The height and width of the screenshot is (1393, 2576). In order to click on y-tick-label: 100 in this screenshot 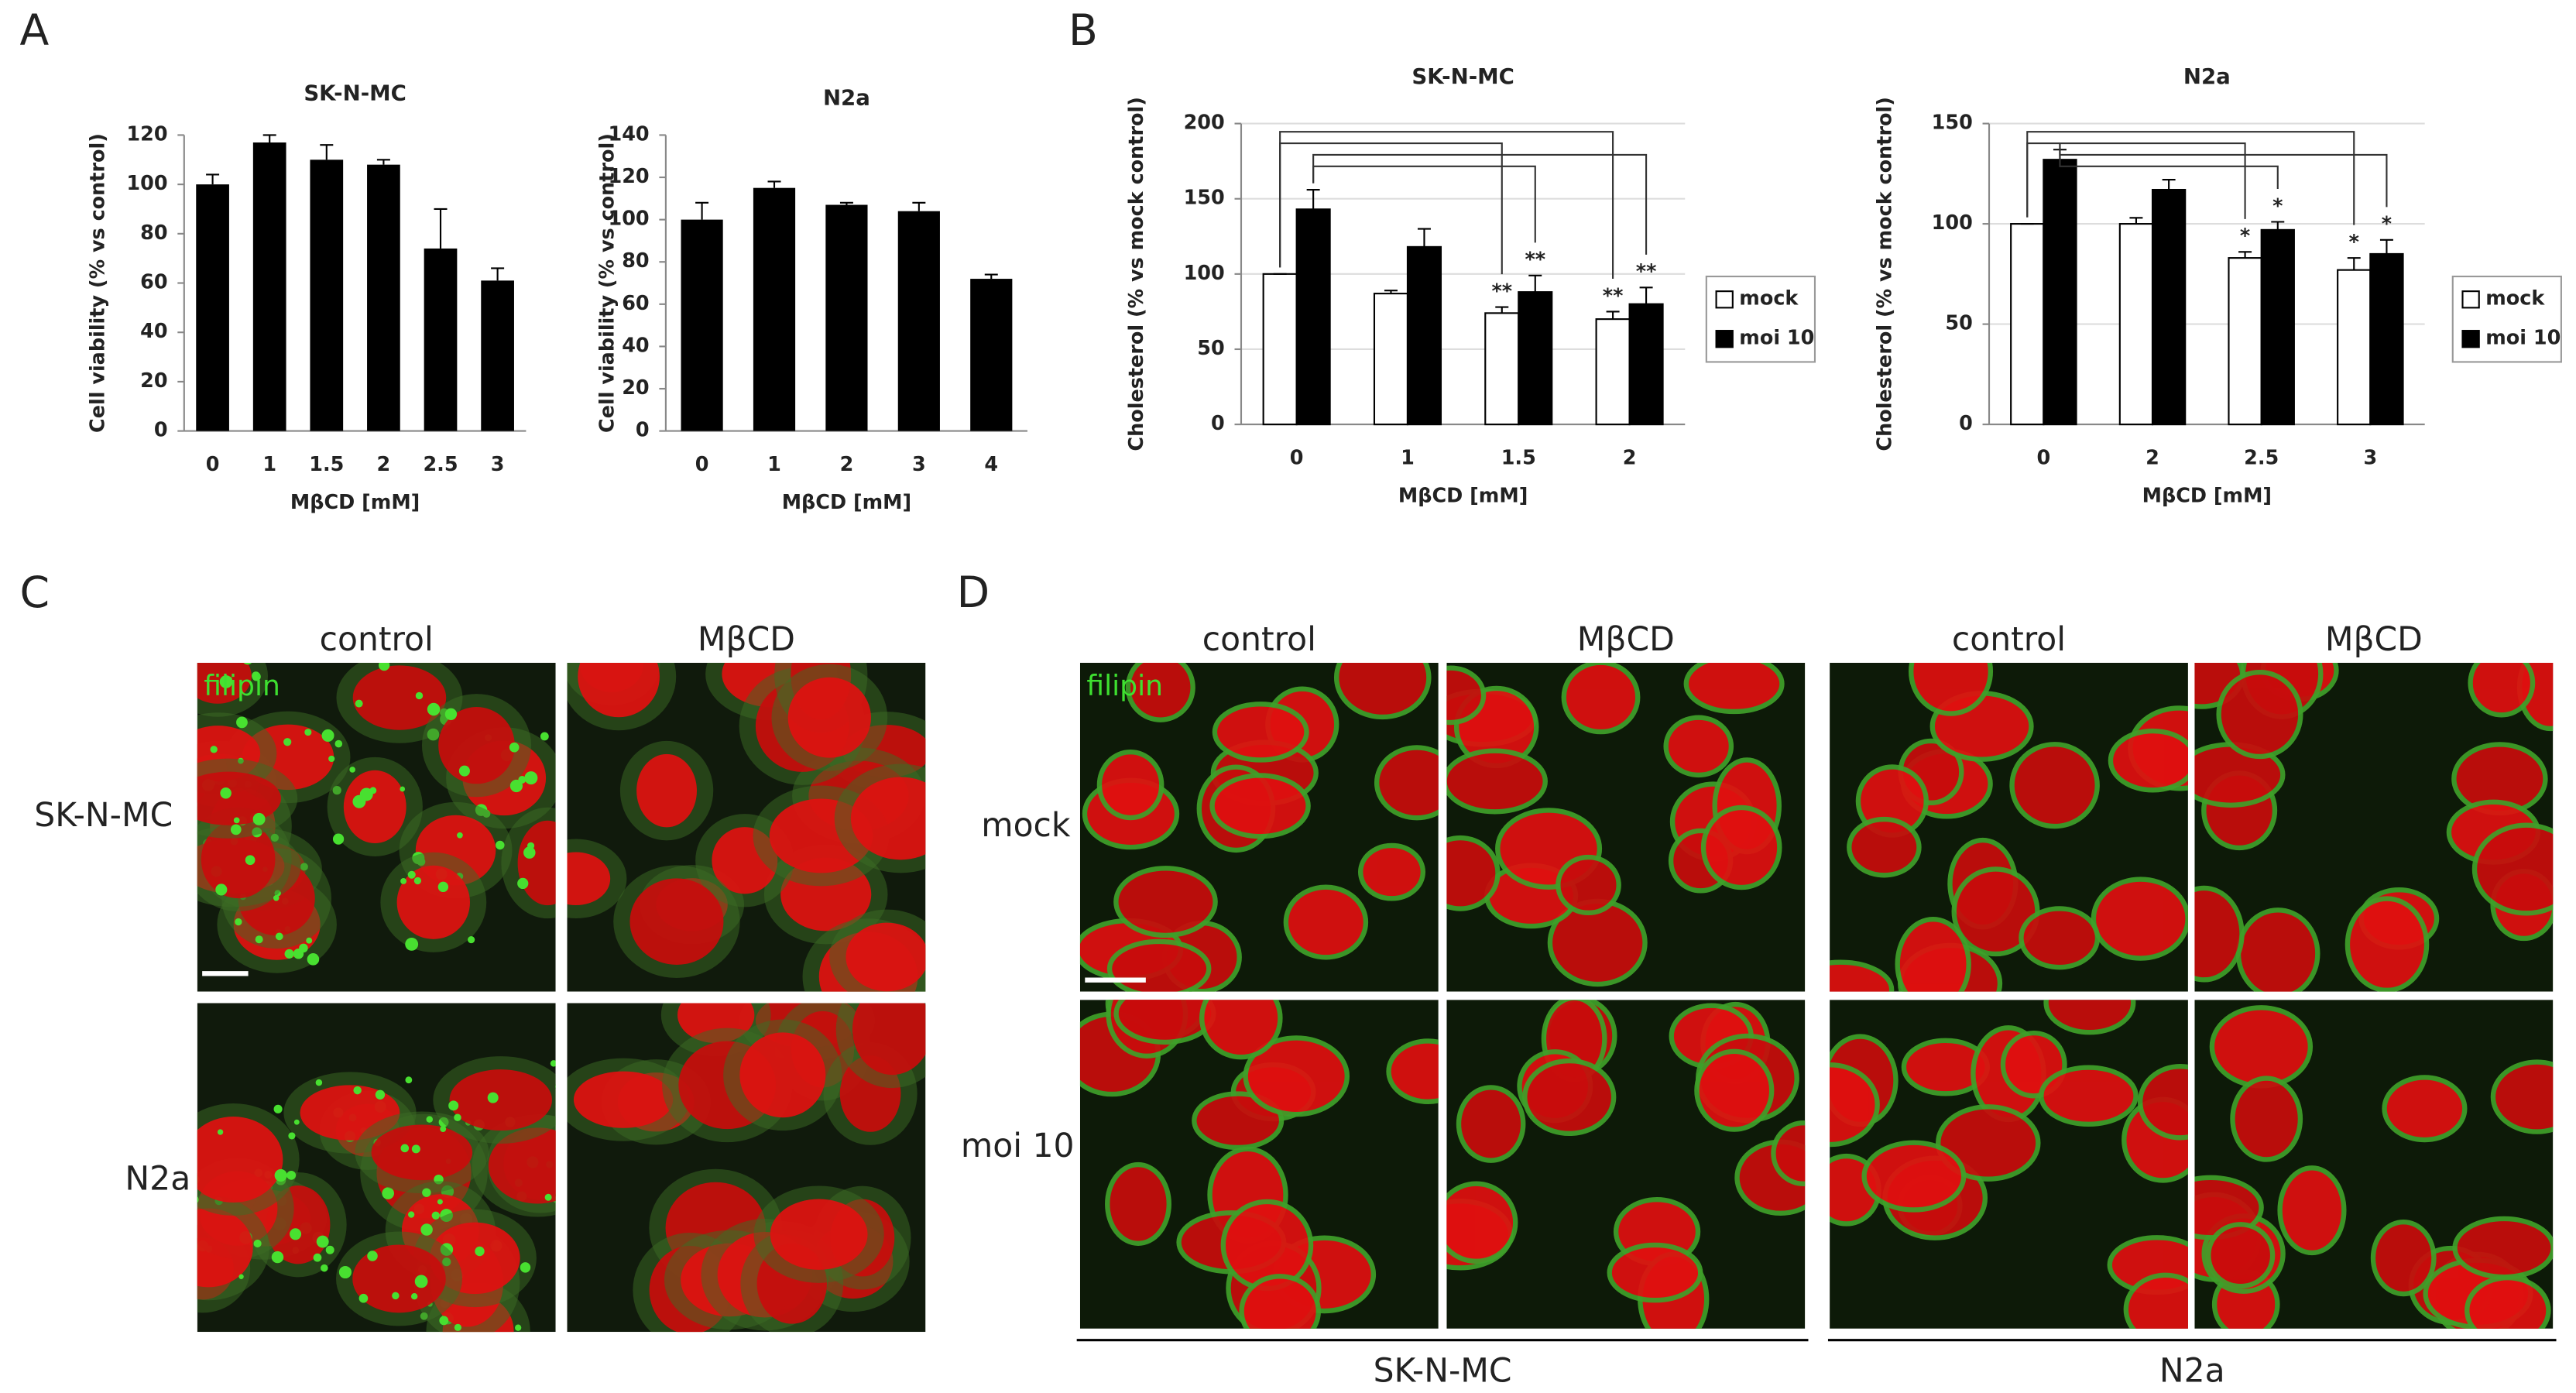, I will do `click(1952, 223)`.